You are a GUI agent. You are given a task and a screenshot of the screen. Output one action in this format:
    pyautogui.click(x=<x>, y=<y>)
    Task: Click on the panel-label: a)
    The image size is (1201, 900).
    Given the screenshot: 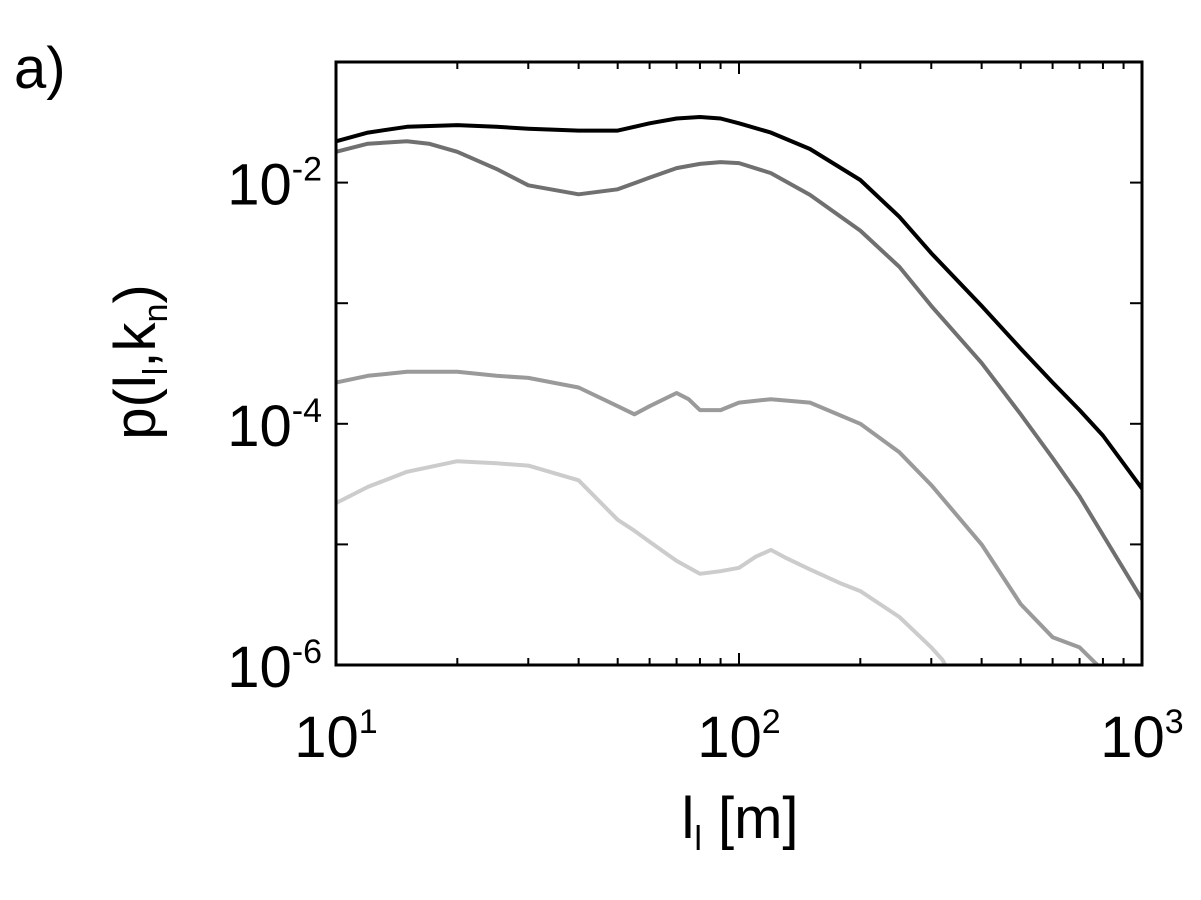 What is the action you would take?
    pyautogui.click(x=40, y=68)
    